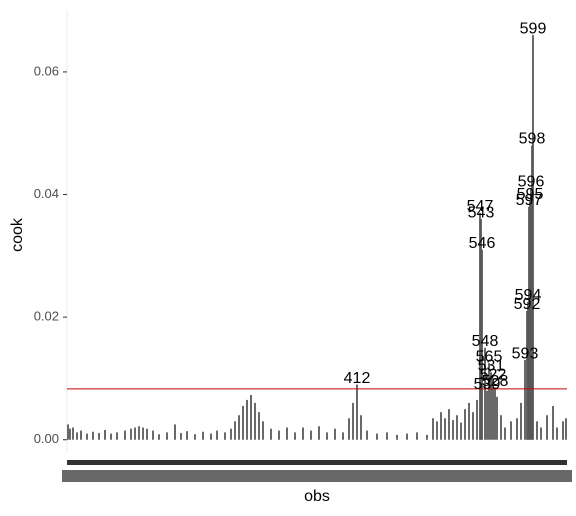  Describe the element at coordinates (480, 206) in the screenshot. I see `point-label: 547` at that location.